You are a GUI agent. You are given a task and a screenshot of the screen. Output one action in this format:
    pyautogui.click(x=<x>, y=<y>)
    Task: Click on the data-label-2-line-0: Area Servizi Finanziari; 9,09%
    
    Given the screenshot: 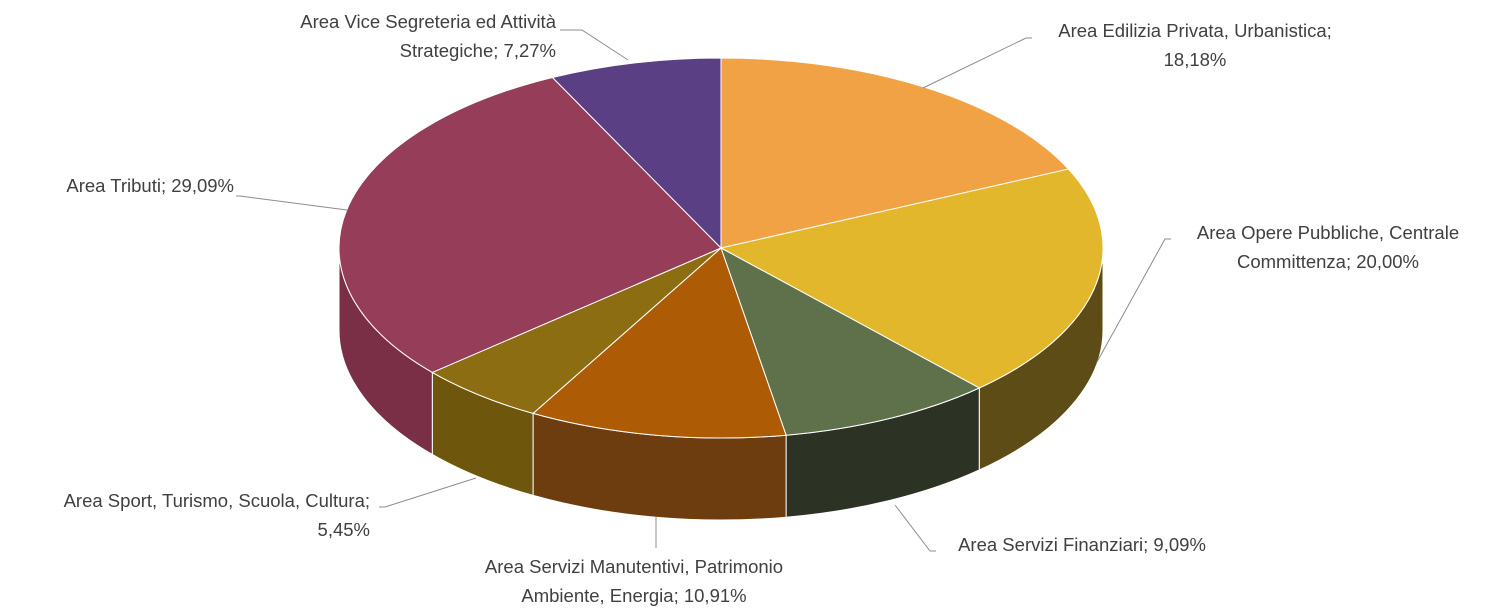 What is the action you would take?
    pyautogui.click(x=1082, y=544)
    